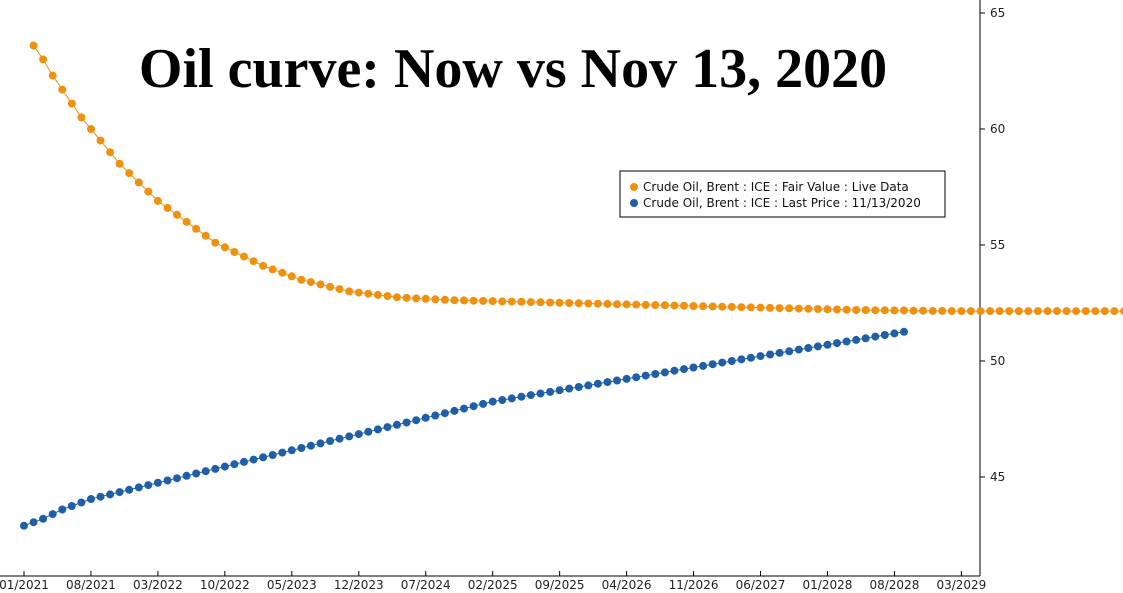  Describe the element at coordinates (992, 245) in the screenshot. I see `y-axis-ticks: 45 50 55 60 65` at that location.